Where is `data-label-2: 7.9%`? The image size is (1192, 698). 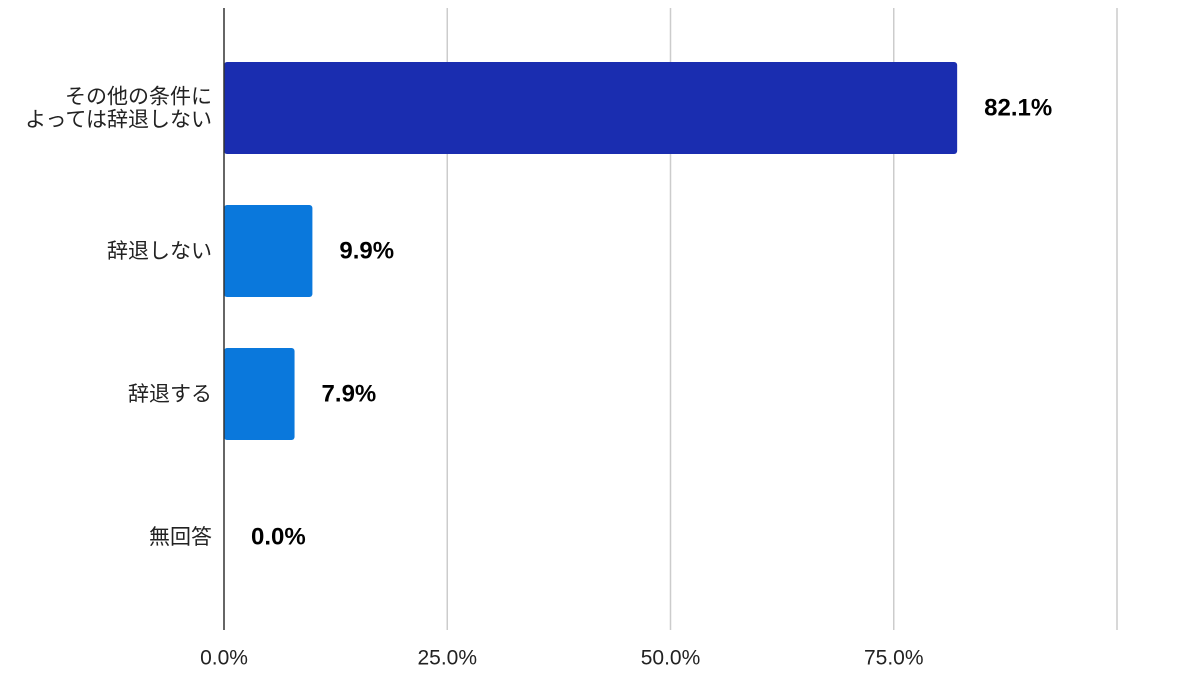
data-label-2: 7.9% is located at coordinates (349, 394).